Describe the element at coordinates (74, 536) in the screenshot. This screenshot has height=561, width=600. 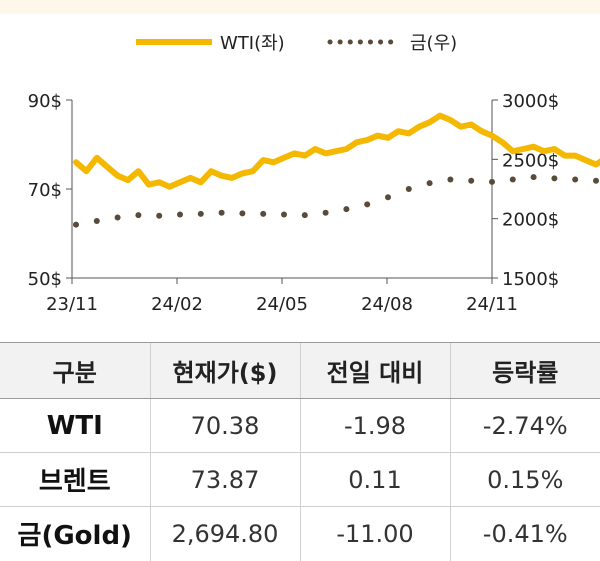
I see `row-name: 금(Gold)` at that location.